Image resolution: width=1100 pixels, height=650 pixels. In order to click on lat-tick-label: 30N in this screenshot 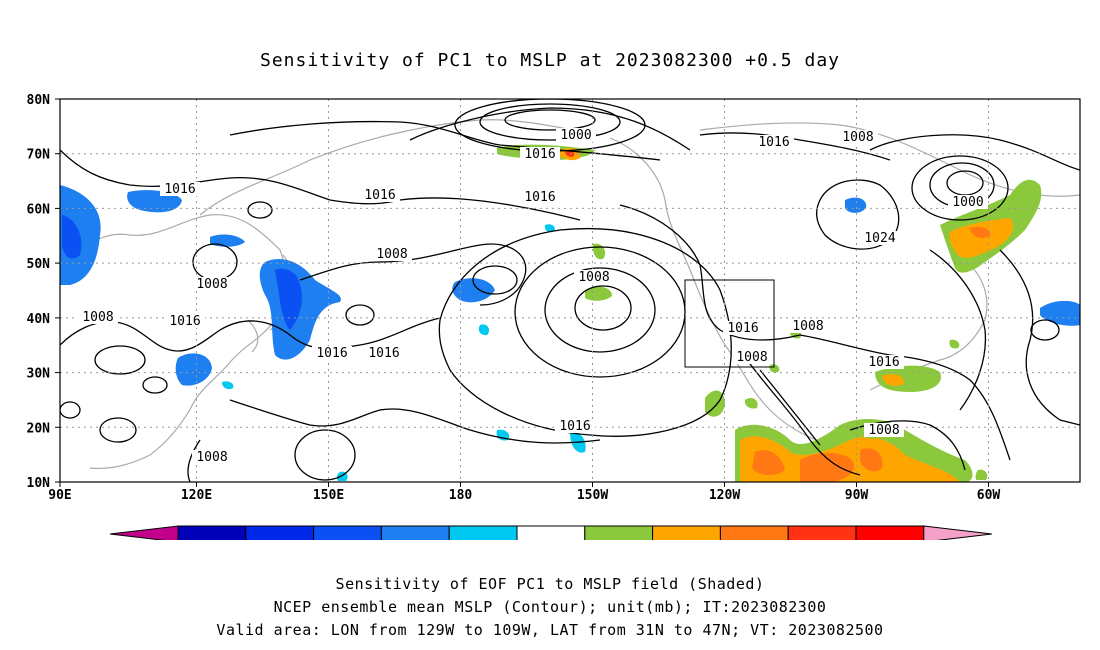, I will do `click(39, 374)`.